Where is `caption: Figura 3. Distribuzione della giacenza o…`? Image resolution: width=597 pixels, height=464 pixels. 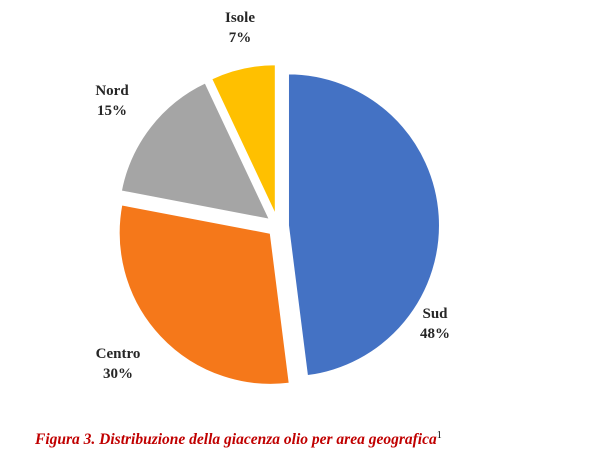
caption: Figura 3. Distribuzione della giacenza o… is located at coordinates (238, 439).